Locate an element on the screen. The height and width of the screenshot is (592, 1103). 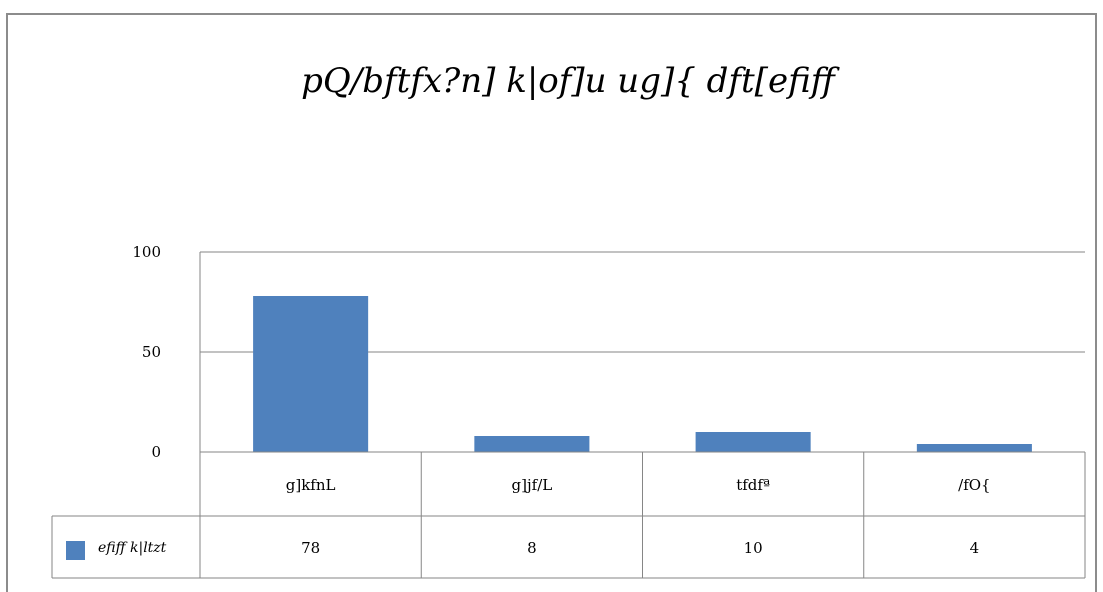
legend-key is located at coordinates (75, 550).